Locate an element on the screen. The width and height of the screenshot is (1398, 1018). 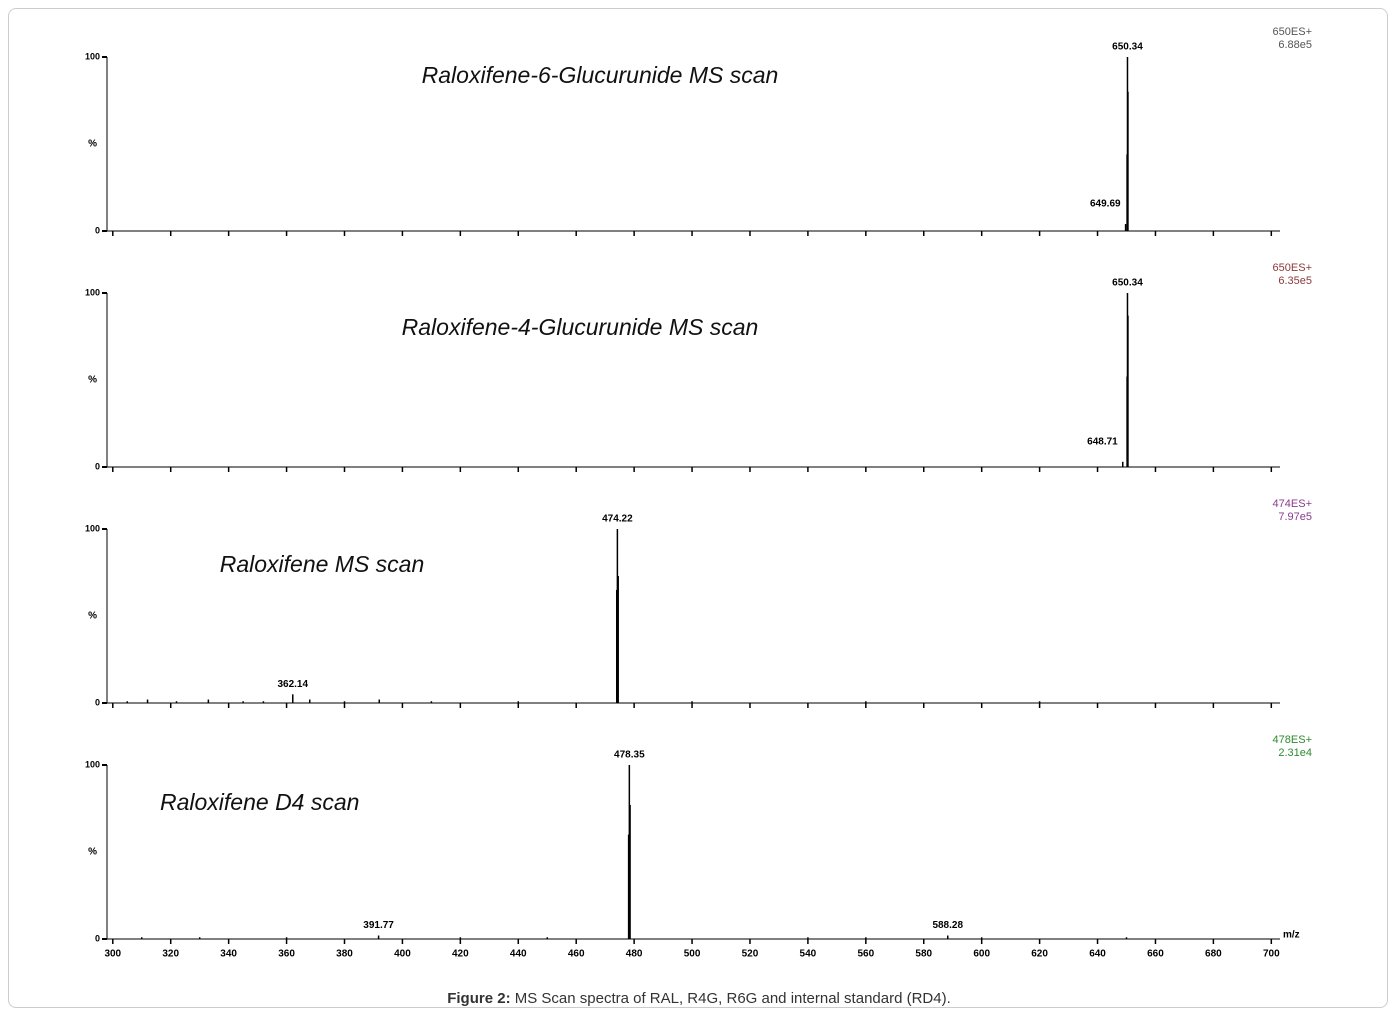
x-tick-label: 300 is located at coordinates (112, 954).